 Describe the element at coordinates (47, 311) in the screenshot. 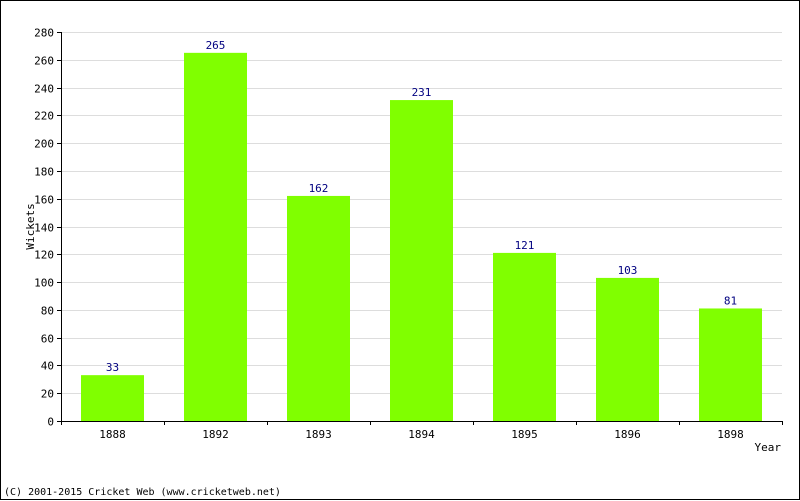

I see `y-tick-label: 80` at that location.